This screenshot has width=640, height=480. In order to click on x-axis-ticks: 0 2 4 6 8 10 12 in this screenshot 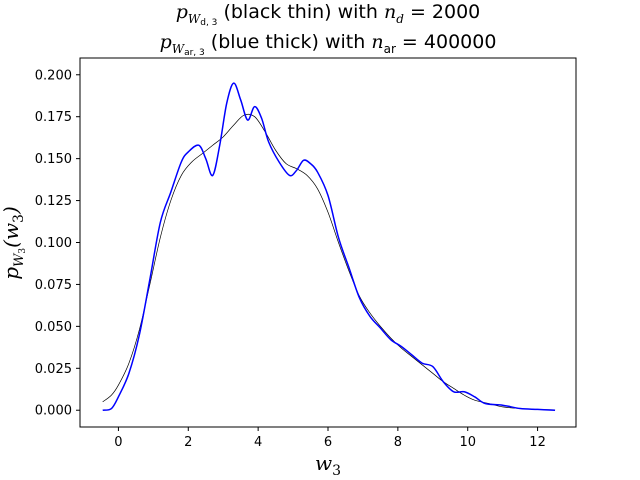, I will do `click(330, 438)`.